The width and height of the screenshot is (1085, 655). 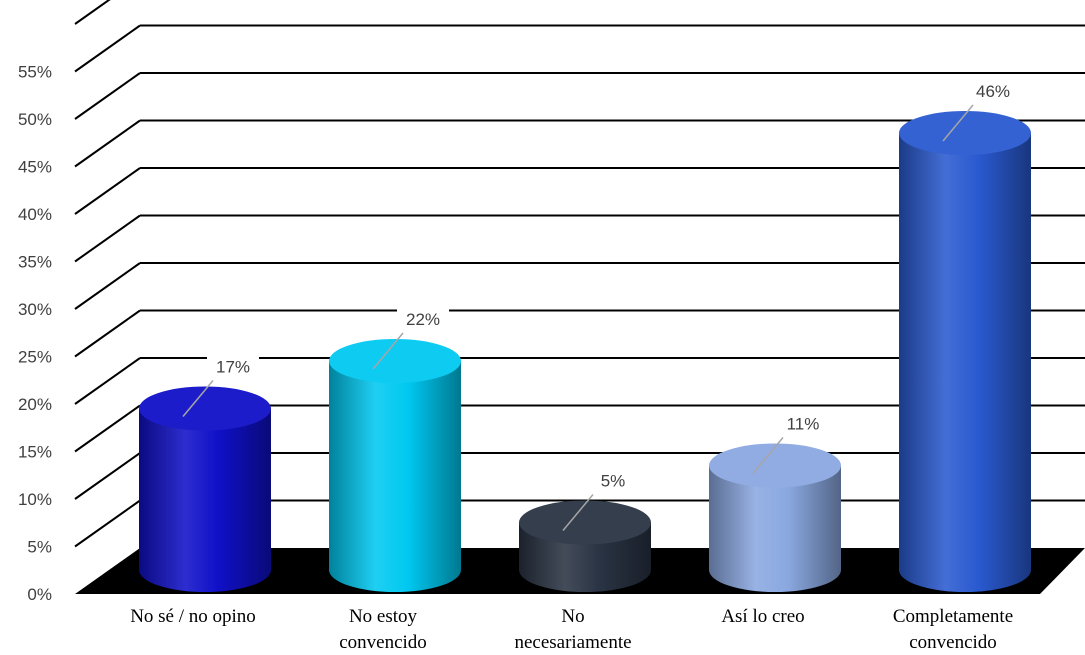 What do you see at coordinates (35, 334) in the screenshot?
I see `y-axis: 0% 5% 10% 15% 20% 25% 30% 35% 40% 45% 50% 55%` at bounding box center [35, 334].